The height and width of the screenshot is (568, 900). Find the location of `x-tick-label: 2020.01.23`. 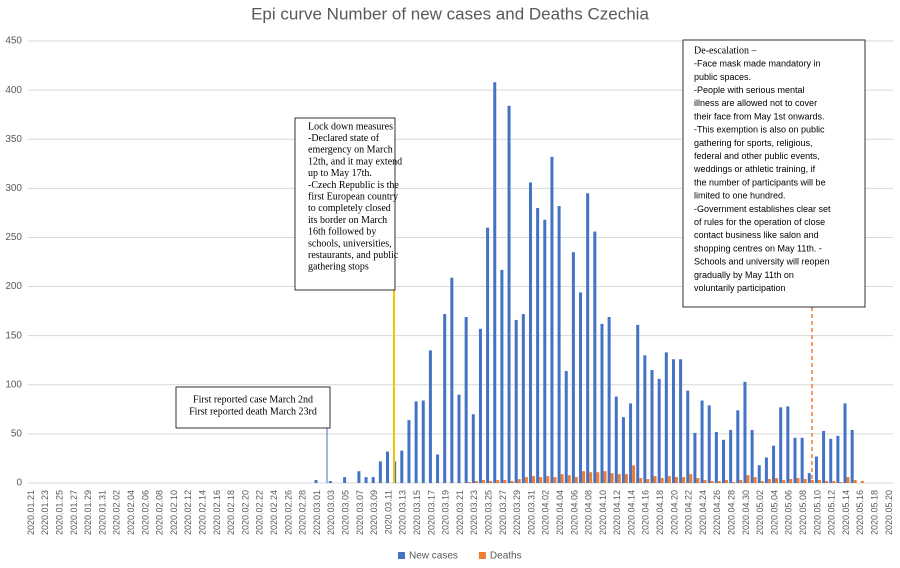

x-tick-label: 2020.01.23 is located at coordinates (45, 512).